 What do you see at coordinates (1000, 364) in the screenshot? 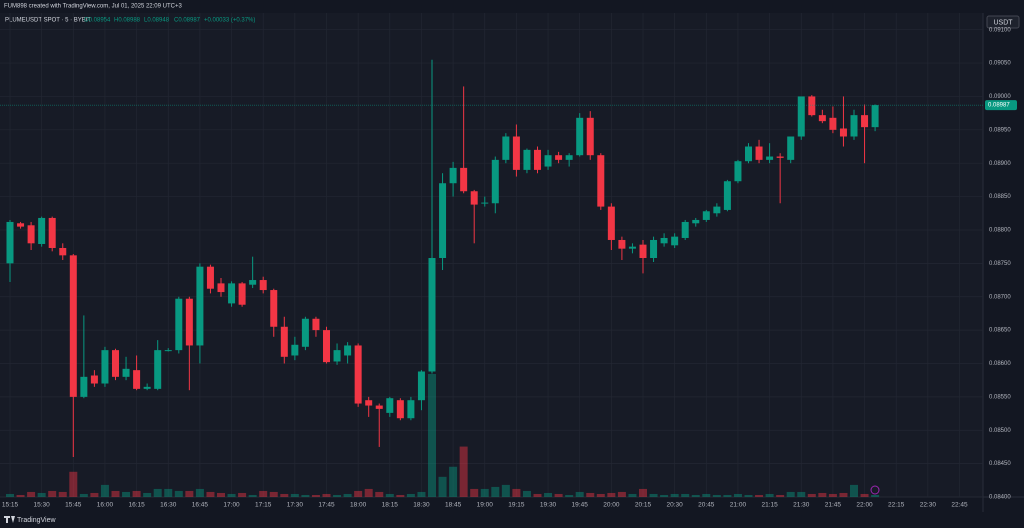
I see `y-tick-label: 0.08600` at bounding box center [1000, 364].